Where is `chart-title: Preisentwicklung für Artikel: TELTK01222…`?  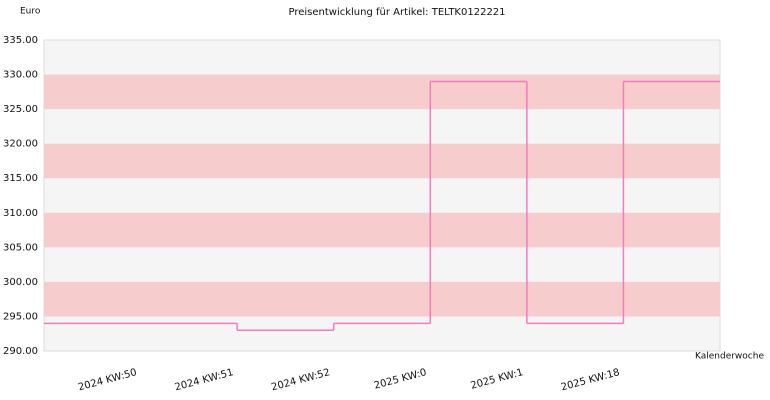
chart-title: Preisentwicklung für Artikel: TELTK01222… is located at coordinates (396, 12).